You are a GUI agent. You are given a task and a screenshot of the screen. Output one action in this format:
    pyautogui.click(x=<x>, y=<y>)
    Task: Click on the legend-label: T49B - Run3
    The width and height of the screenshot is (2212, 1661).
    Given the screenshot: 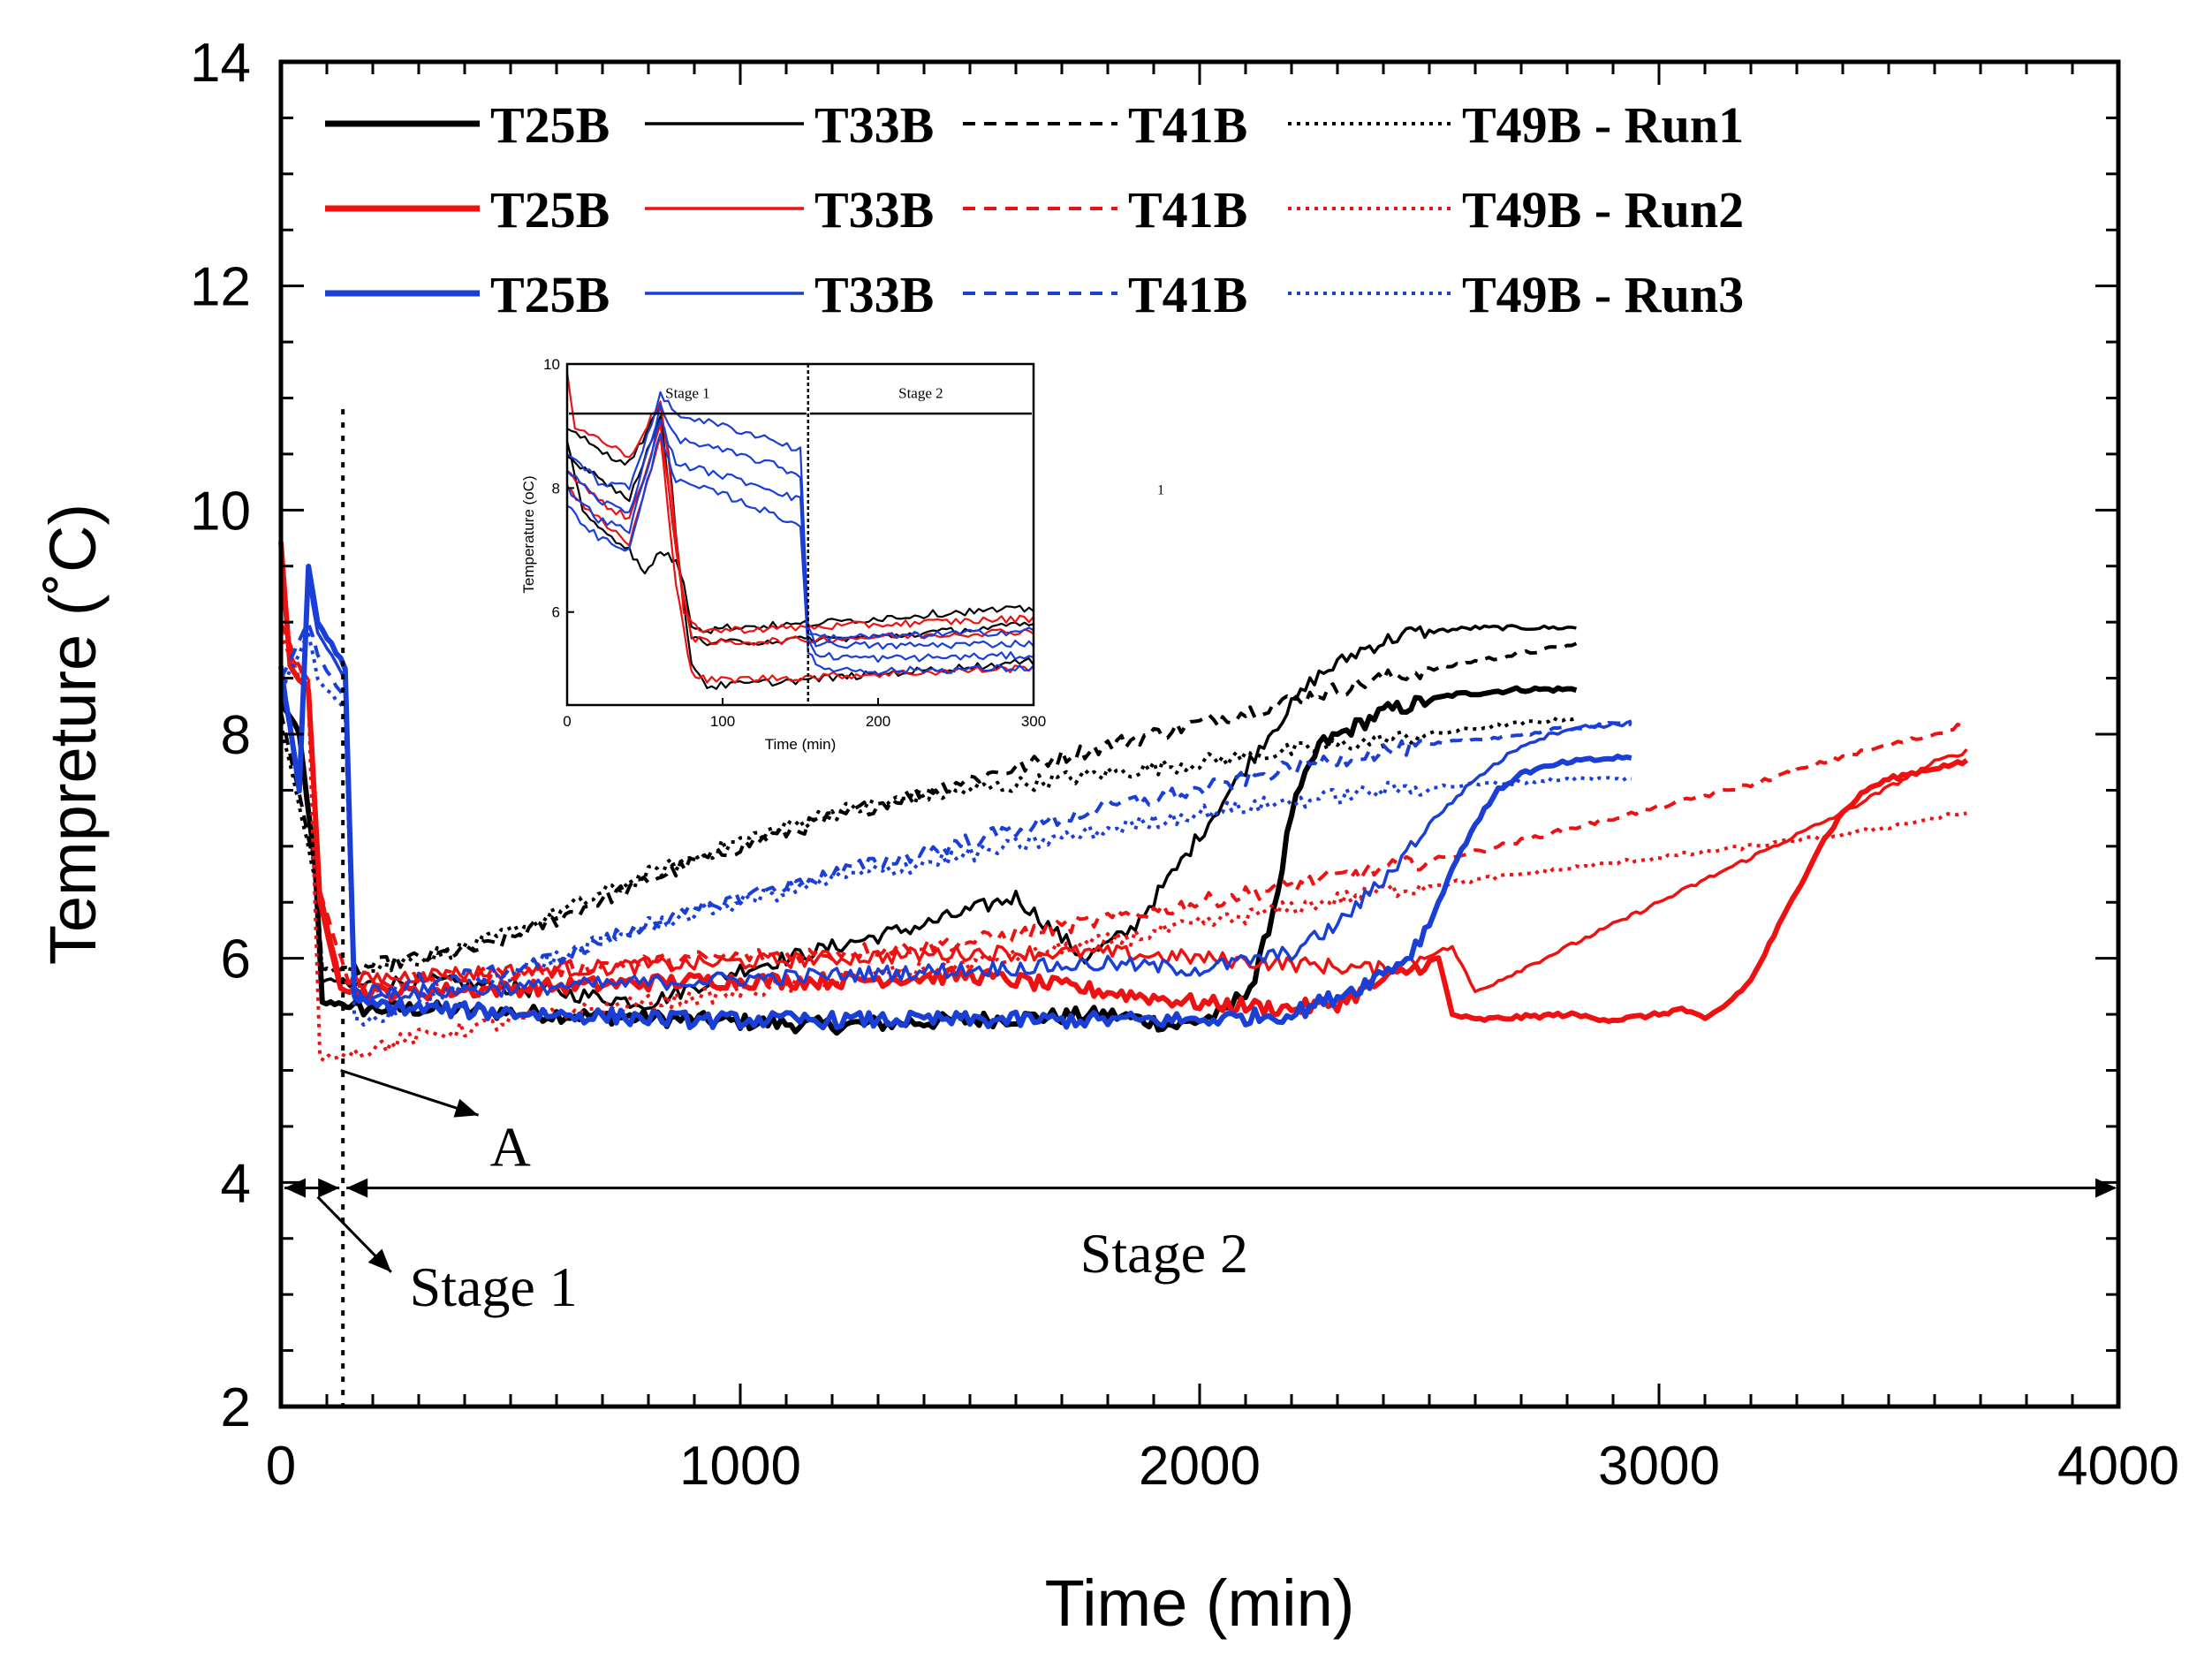 What is the action you would take?
    pyautogui.click(x=1603, y=294)
    